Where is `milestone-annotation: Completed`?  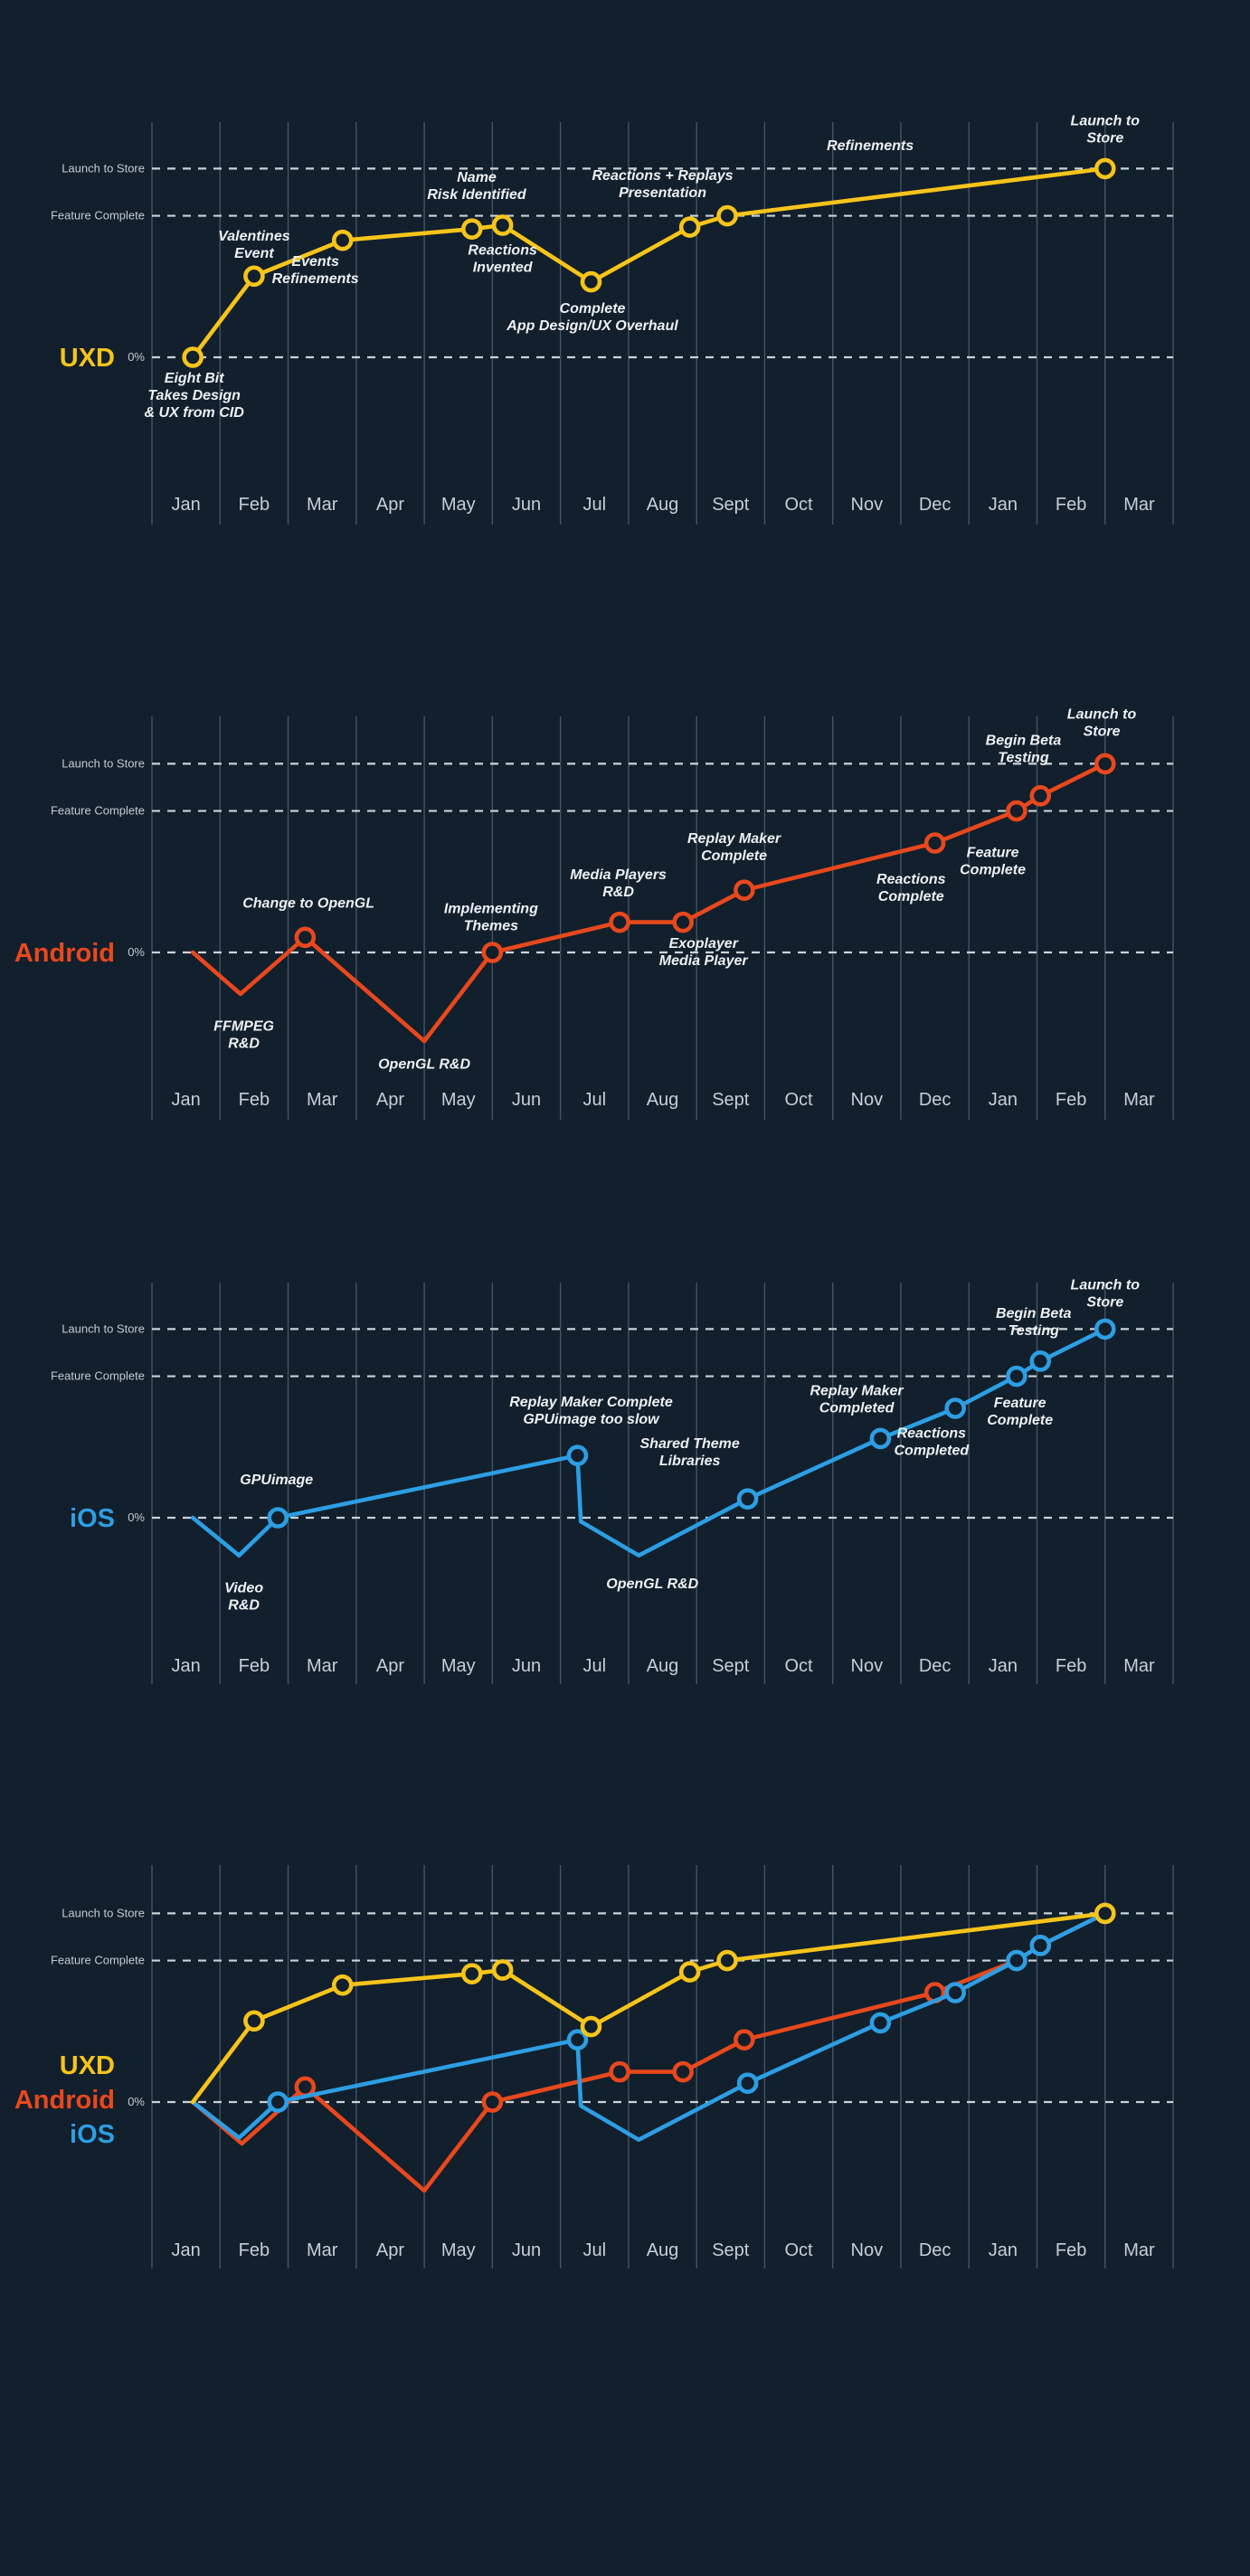
milestone-annotation: Completed is located at coordinates (857, 1408).